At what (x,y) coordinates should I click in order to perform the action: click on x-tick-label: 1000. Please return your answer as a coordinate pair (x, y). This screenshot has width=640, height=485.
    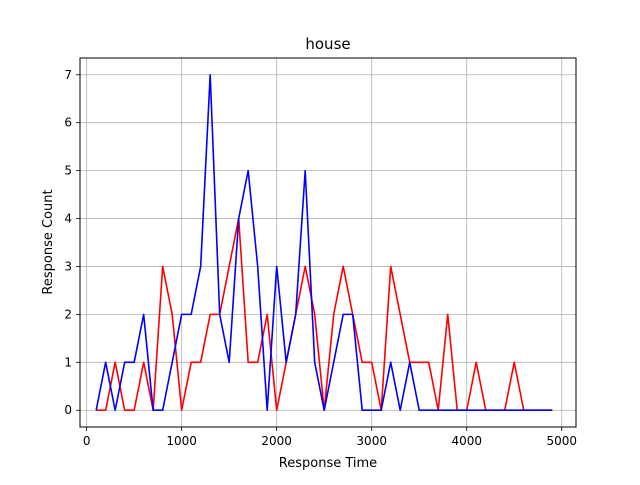
    Looking at the image, I should click on (181, 441).